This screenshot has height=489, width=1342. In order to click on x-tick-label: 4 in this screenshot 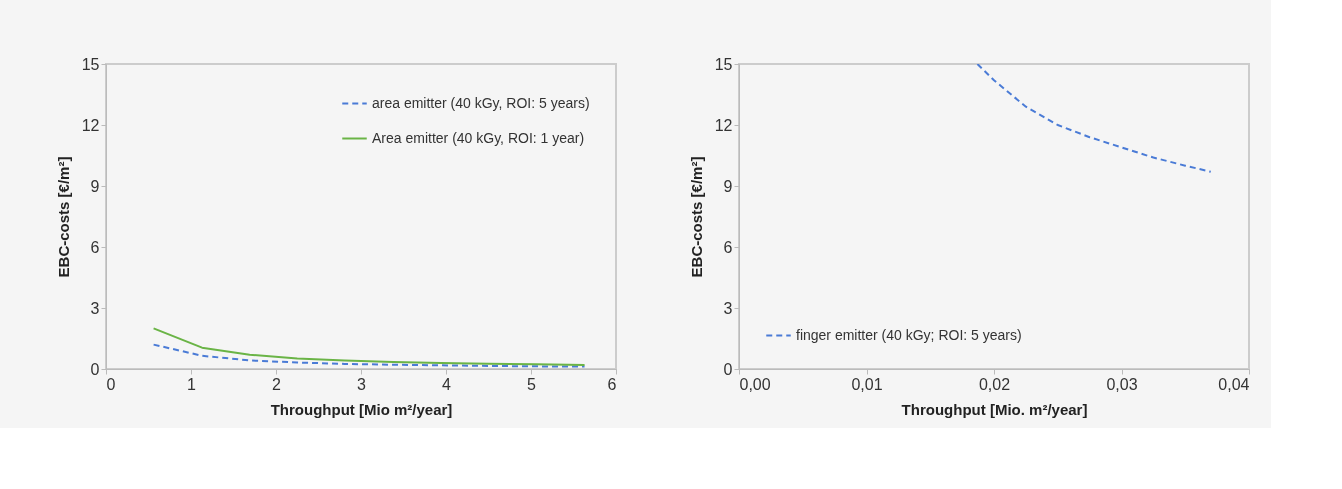, I will do `click(447, 384)`.